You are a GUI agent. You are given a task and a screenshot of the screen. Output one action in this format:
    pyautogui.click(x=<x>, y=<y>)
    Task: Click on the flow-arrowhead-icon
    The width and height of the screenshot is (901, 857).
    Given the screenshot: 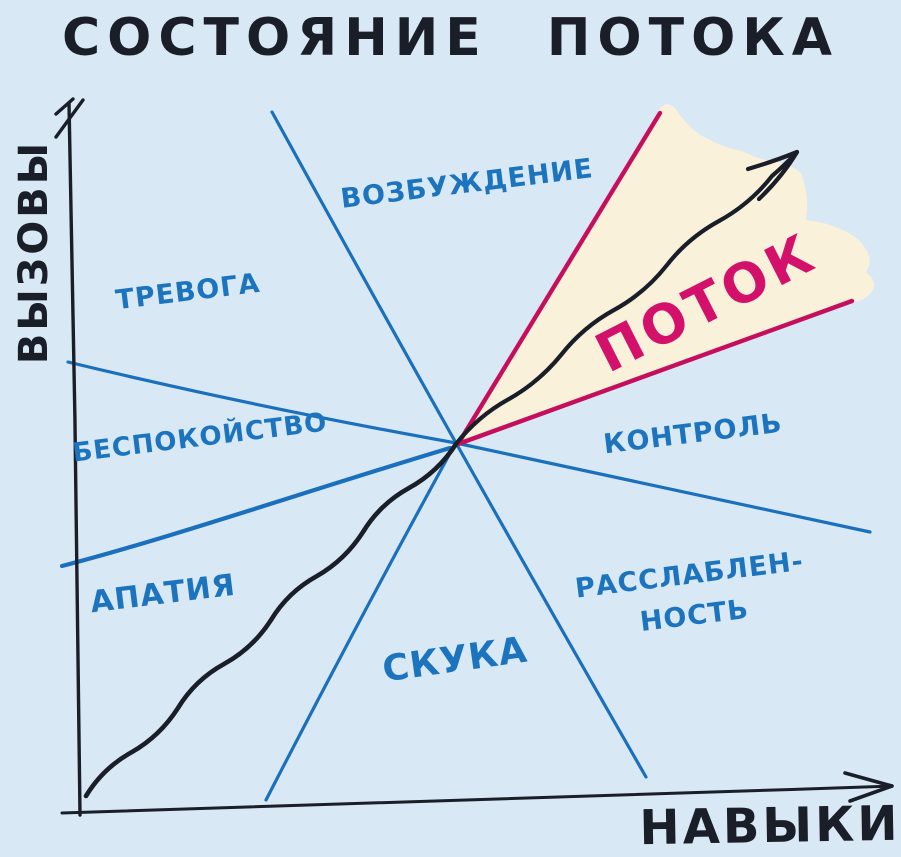 What is the action you would take?
    pyautogui.click(x=772, y=175)
    